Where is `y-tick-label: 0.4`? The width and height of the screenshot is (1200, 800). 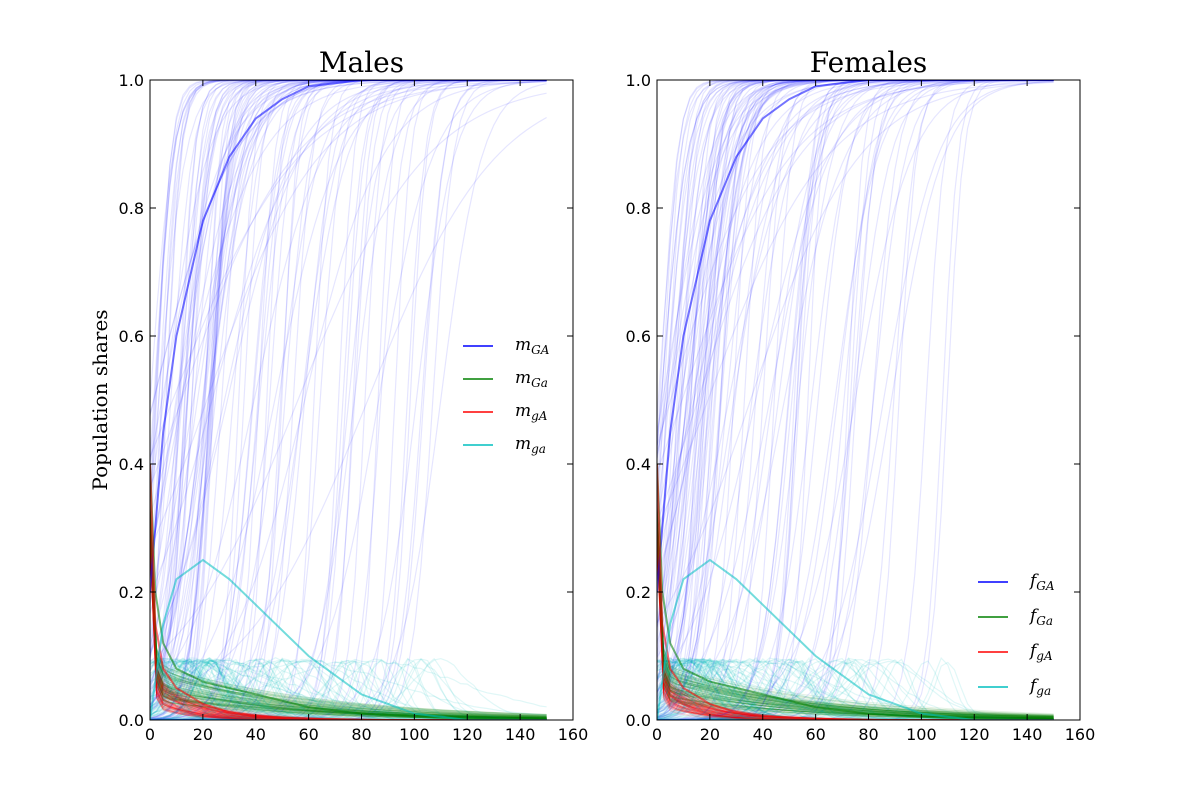 y-tick-label: 0.4 is located at coordinates (638, 464).